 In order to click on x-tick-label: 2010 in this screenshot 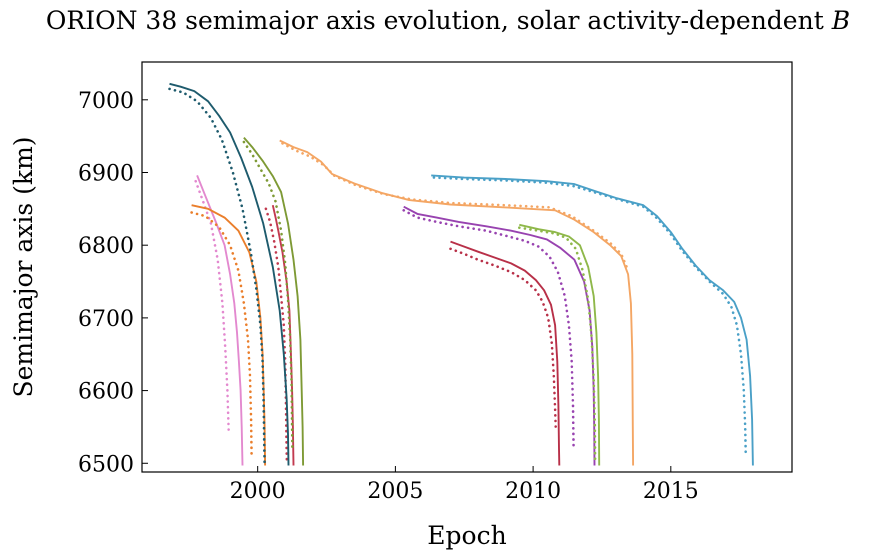, I will do `click(533, 491)`.